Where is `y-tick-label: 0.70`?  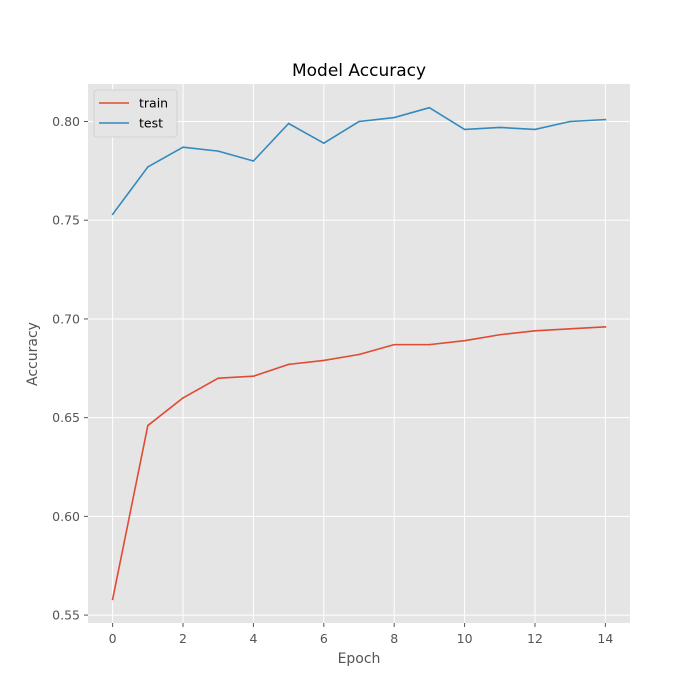
y-tick-label: 0.70 is located at coordinates (66, 318).